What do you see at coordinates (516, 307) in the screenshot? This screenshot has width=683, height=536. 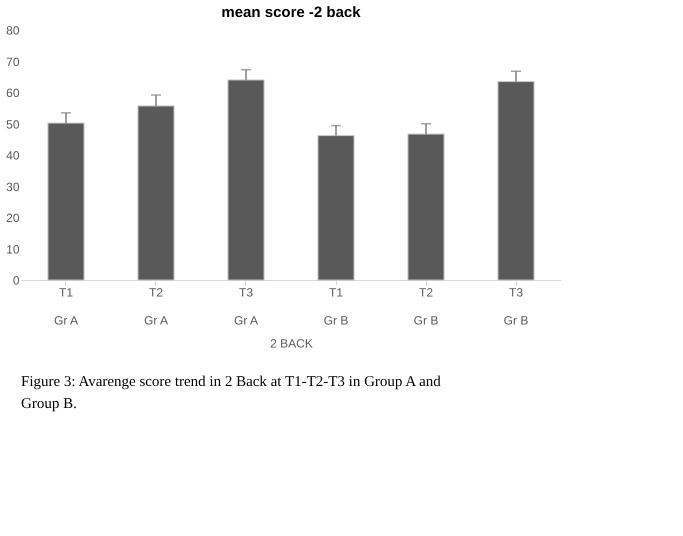 I see `x-tick-label: T3 Gr B` at bounding box center [516, 307].